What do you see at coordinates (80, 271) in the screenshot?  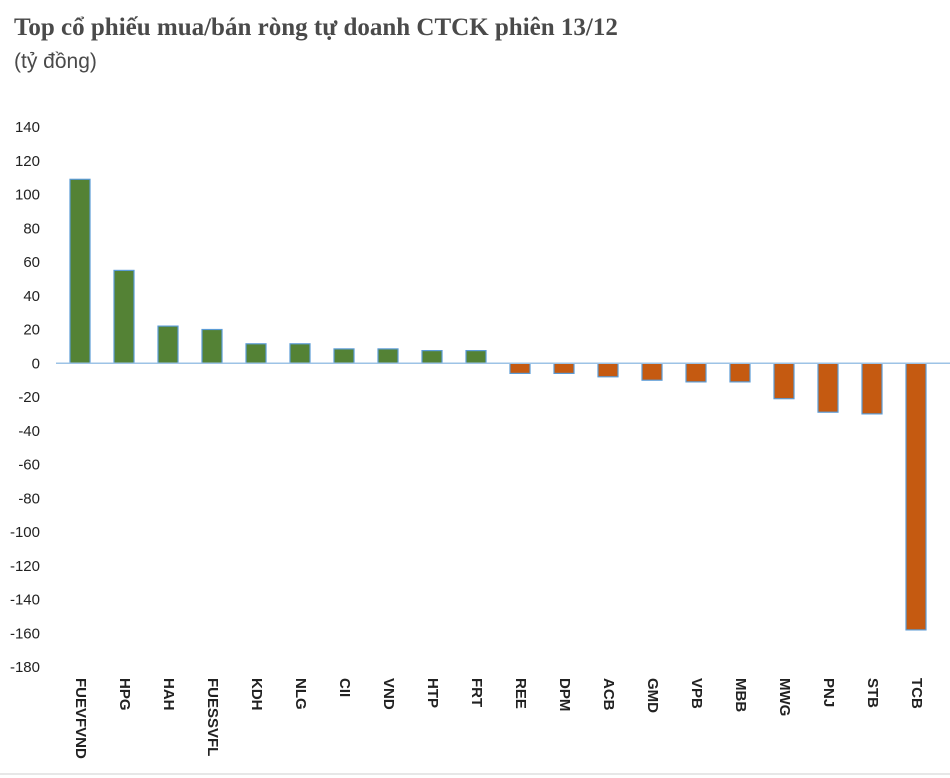 I see `bar-fuevfvnd` at bounding box center [80, 271].